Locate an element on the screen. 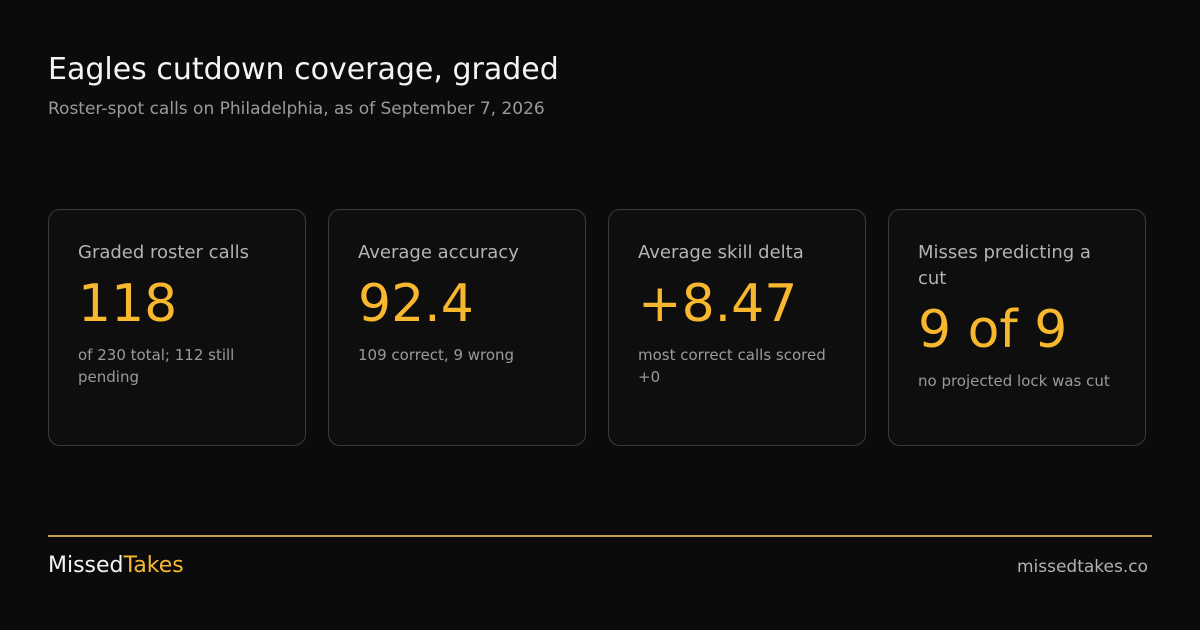 Image resolution: width=1200 pixels, height=630 pixels. title: Eagles cutdown coverage, graded is located at coordinates (303, 69).